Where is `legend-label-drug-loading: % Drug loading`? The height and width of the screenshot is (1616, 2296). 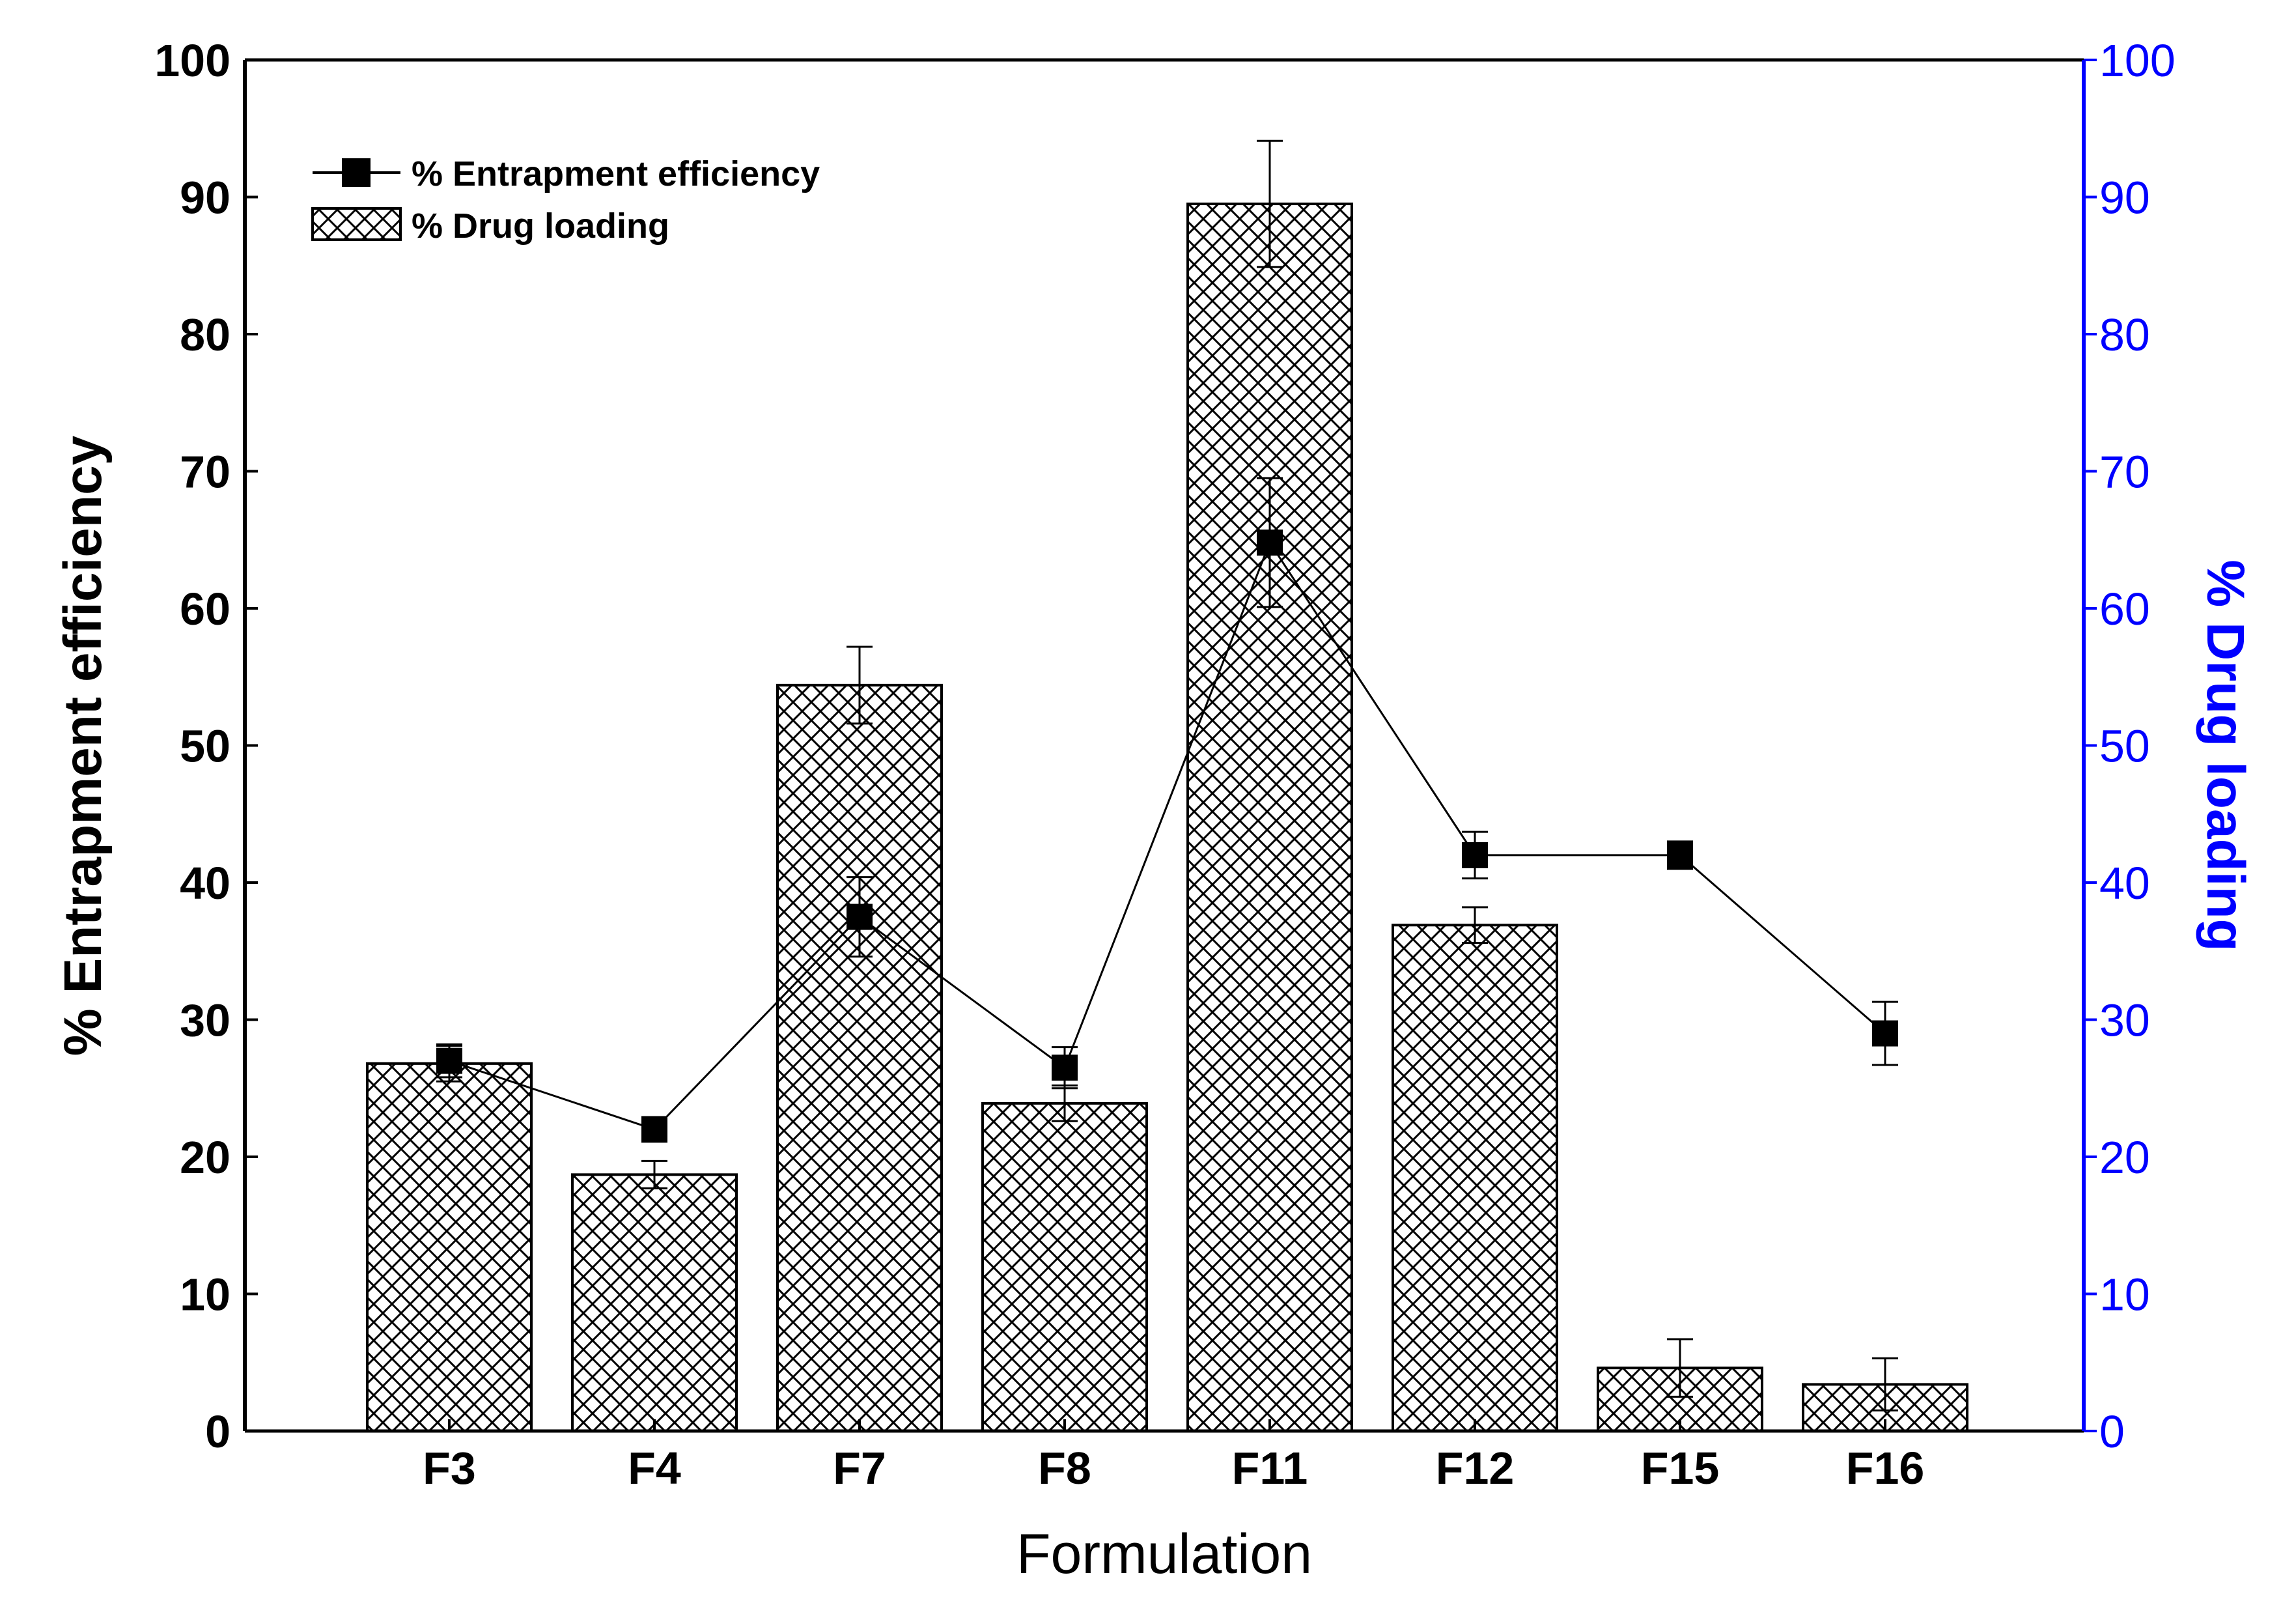
legend-label-drug-loading: % Drug loading is located at coordinates (540, 226).